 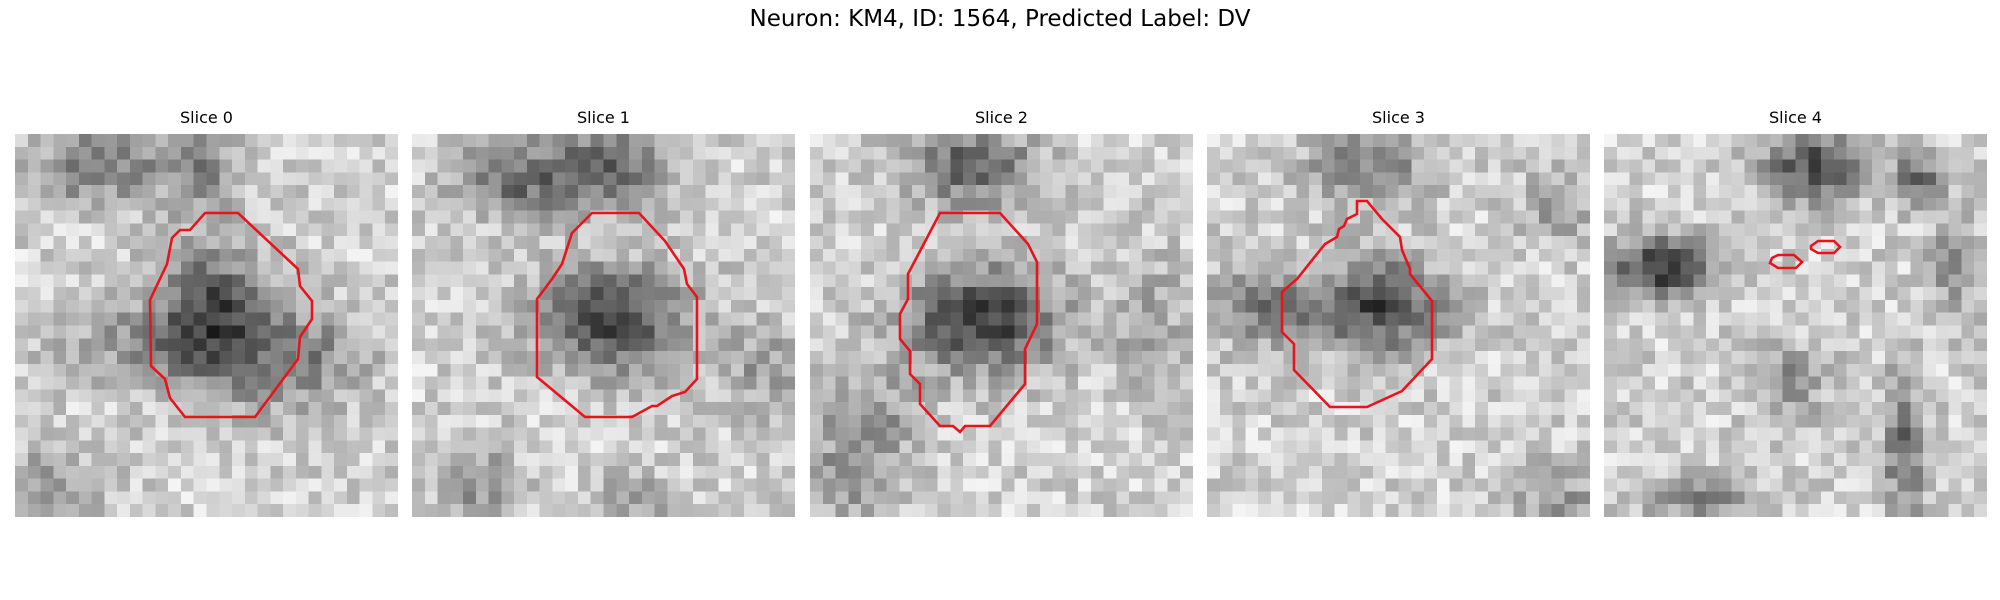 I want to click on slice-2-image, so click(x=1001, y=325).